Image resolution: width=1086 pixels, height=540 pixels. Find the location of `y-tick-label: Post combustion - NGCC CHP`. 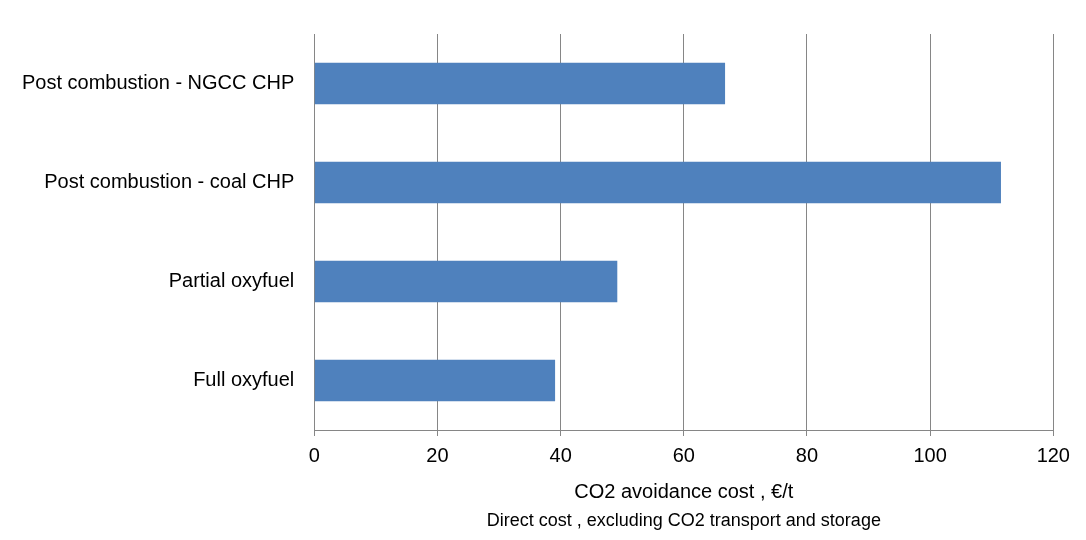

y-tick-label: Post combustion - NGCC CHP is located at coordinates (158, 82).